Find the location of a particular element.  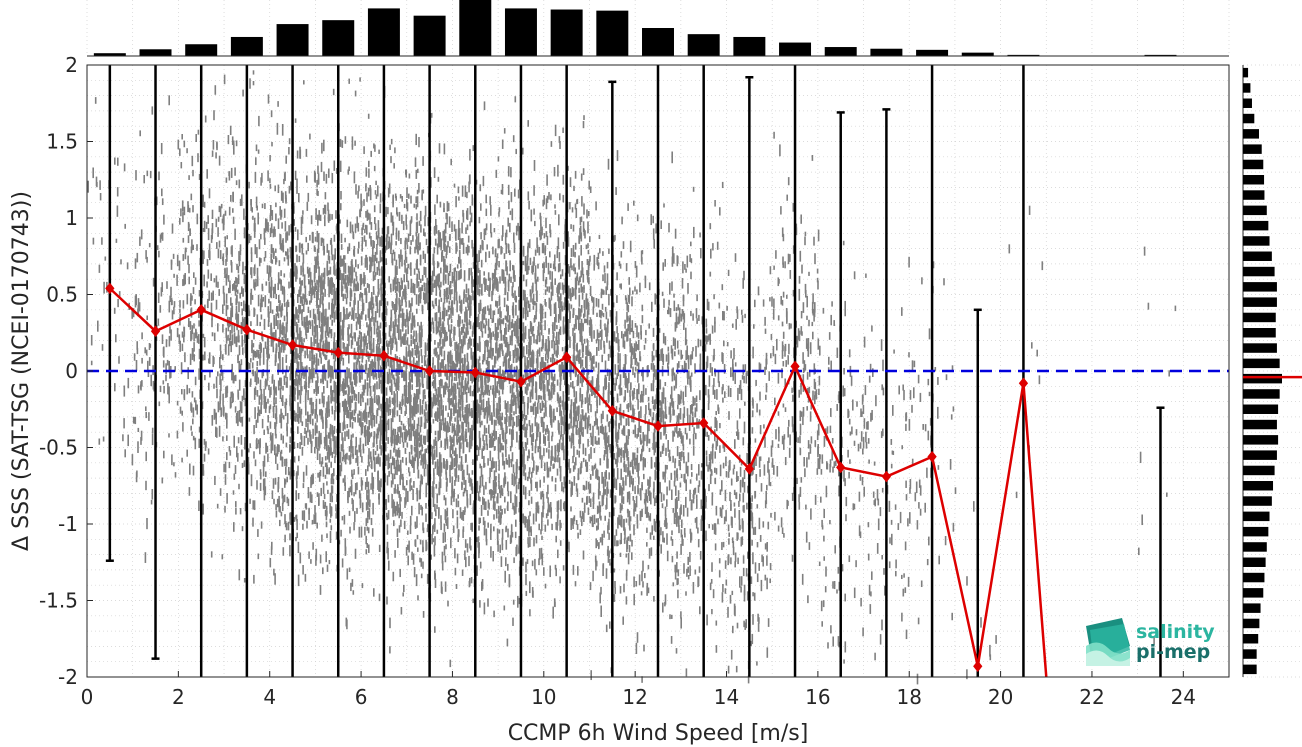

top-hist-bar is located at coordinates (932, 52).